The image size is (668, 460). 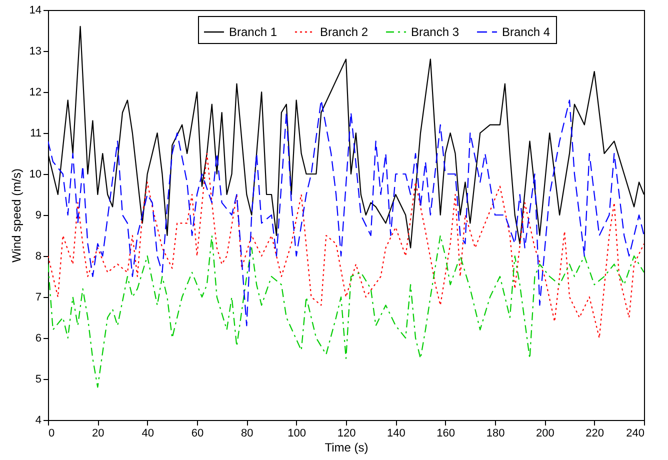 What do you see at coordinates (396, 434) in the screenshot?
I see `x-tick-label: 140` at bounding box center [396, 434].